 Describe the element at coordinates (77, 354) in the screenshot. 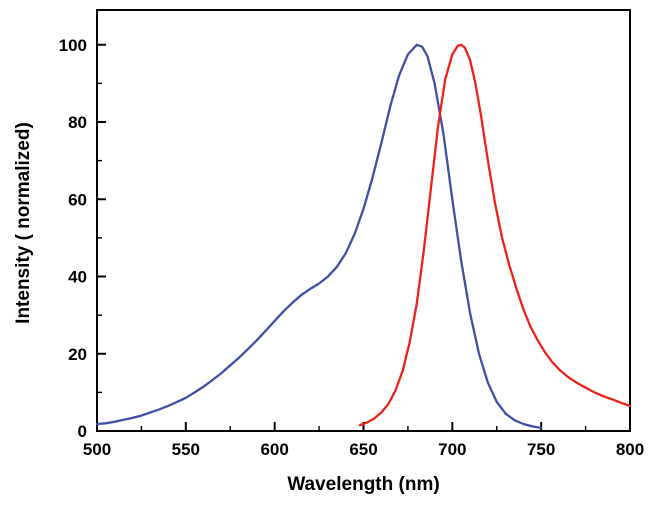

I see `y-tick-label: 20` at that location.